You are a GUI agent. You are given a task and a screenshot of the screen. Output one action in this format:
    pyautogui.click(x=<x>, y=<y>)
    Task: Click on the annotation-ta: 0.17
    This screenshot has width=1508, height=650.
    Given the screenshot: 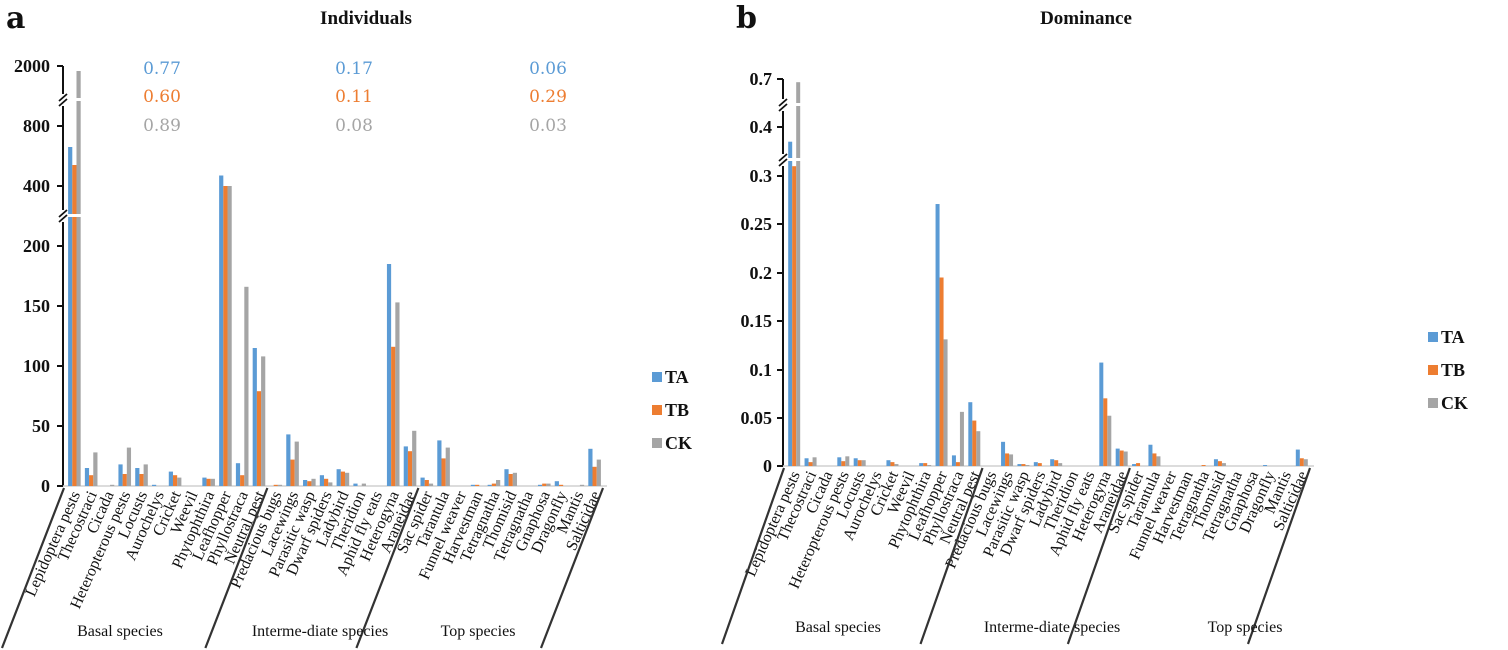 What is the action you would take?
    pyautogui.click(x=354, y=69)
    